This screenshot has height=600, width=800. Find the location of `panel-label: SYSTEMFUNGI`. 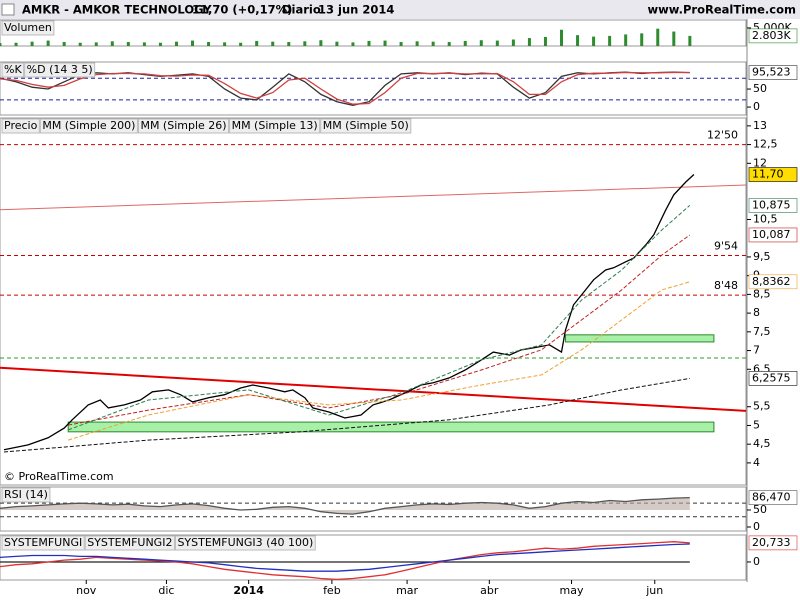

panel-label: SYSTEMFUNGI is located at coordinates (43, 542).